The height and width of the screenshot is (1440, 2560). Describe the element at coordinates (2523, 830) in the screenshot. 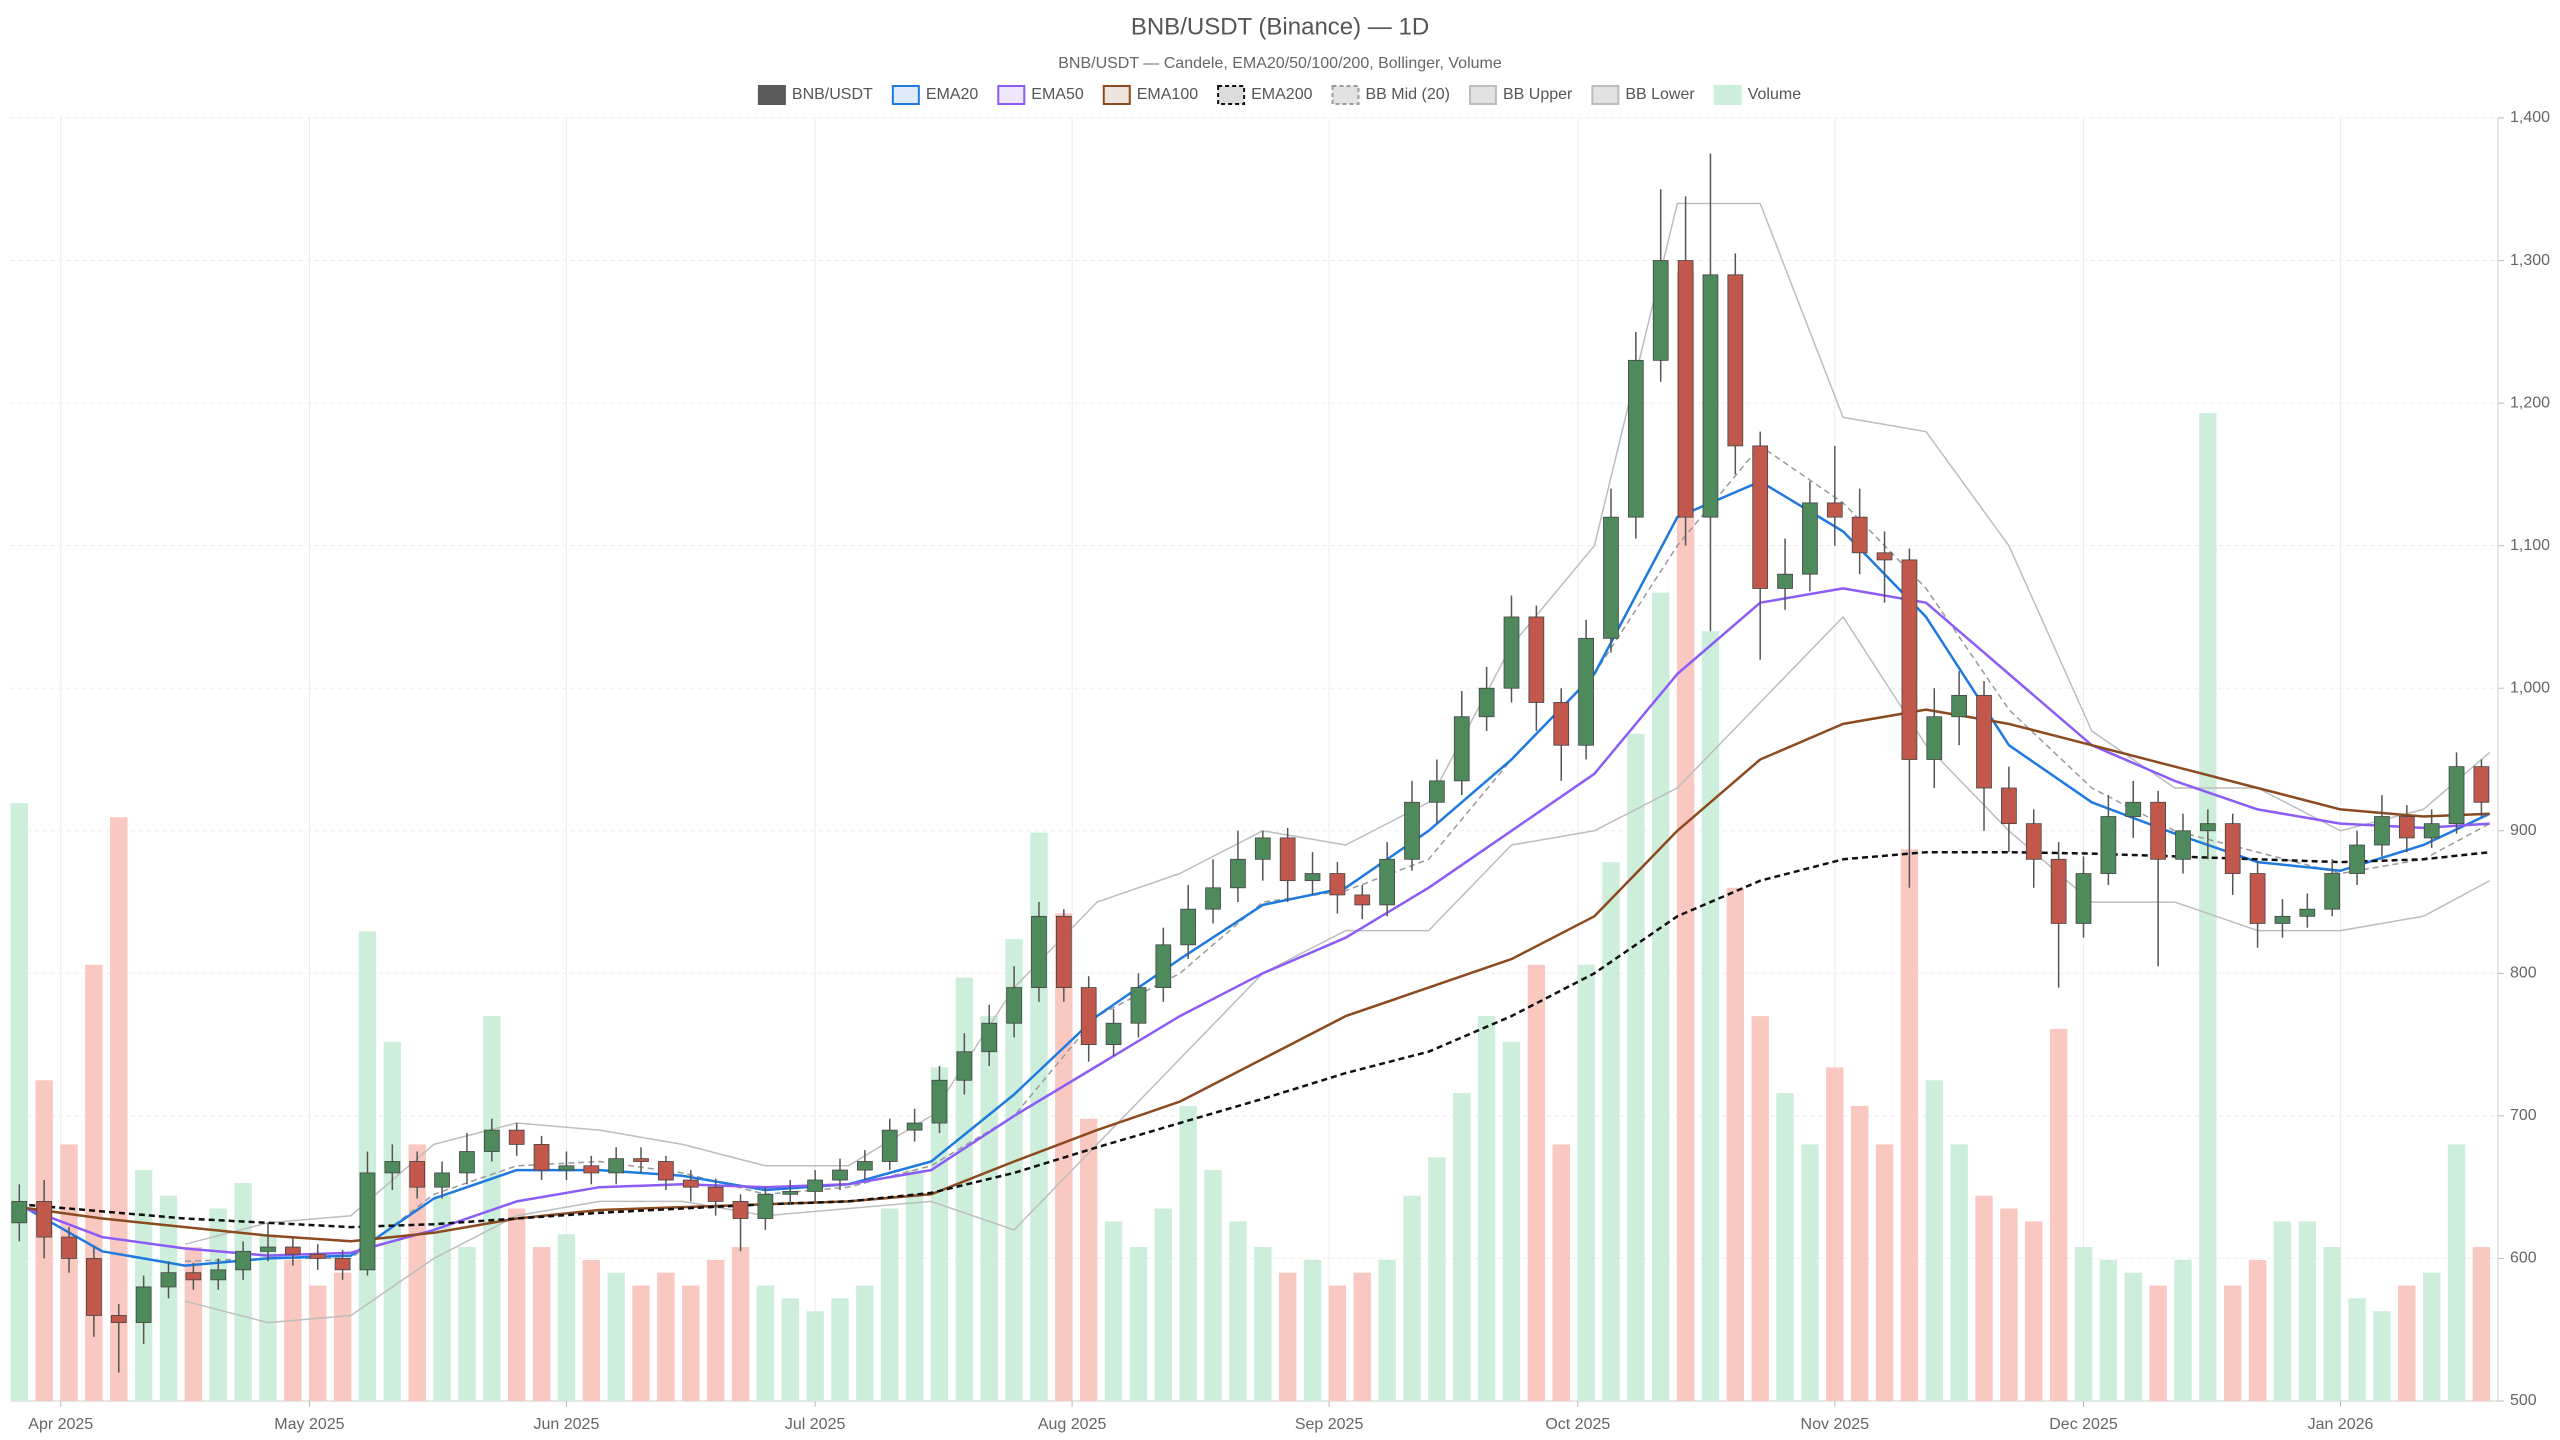

I see `y-tick-label: 900` at that location.